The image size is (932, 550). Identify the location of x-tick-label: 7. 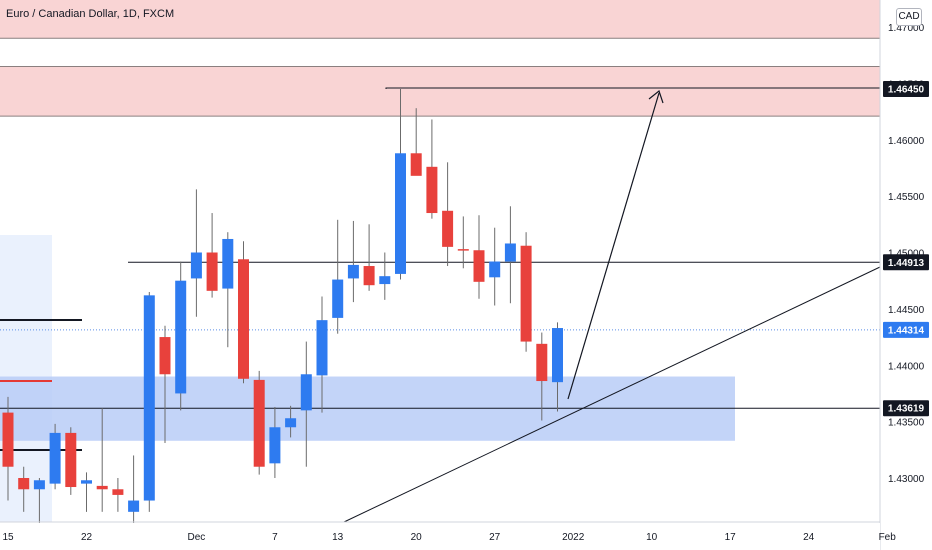
(275, 537).